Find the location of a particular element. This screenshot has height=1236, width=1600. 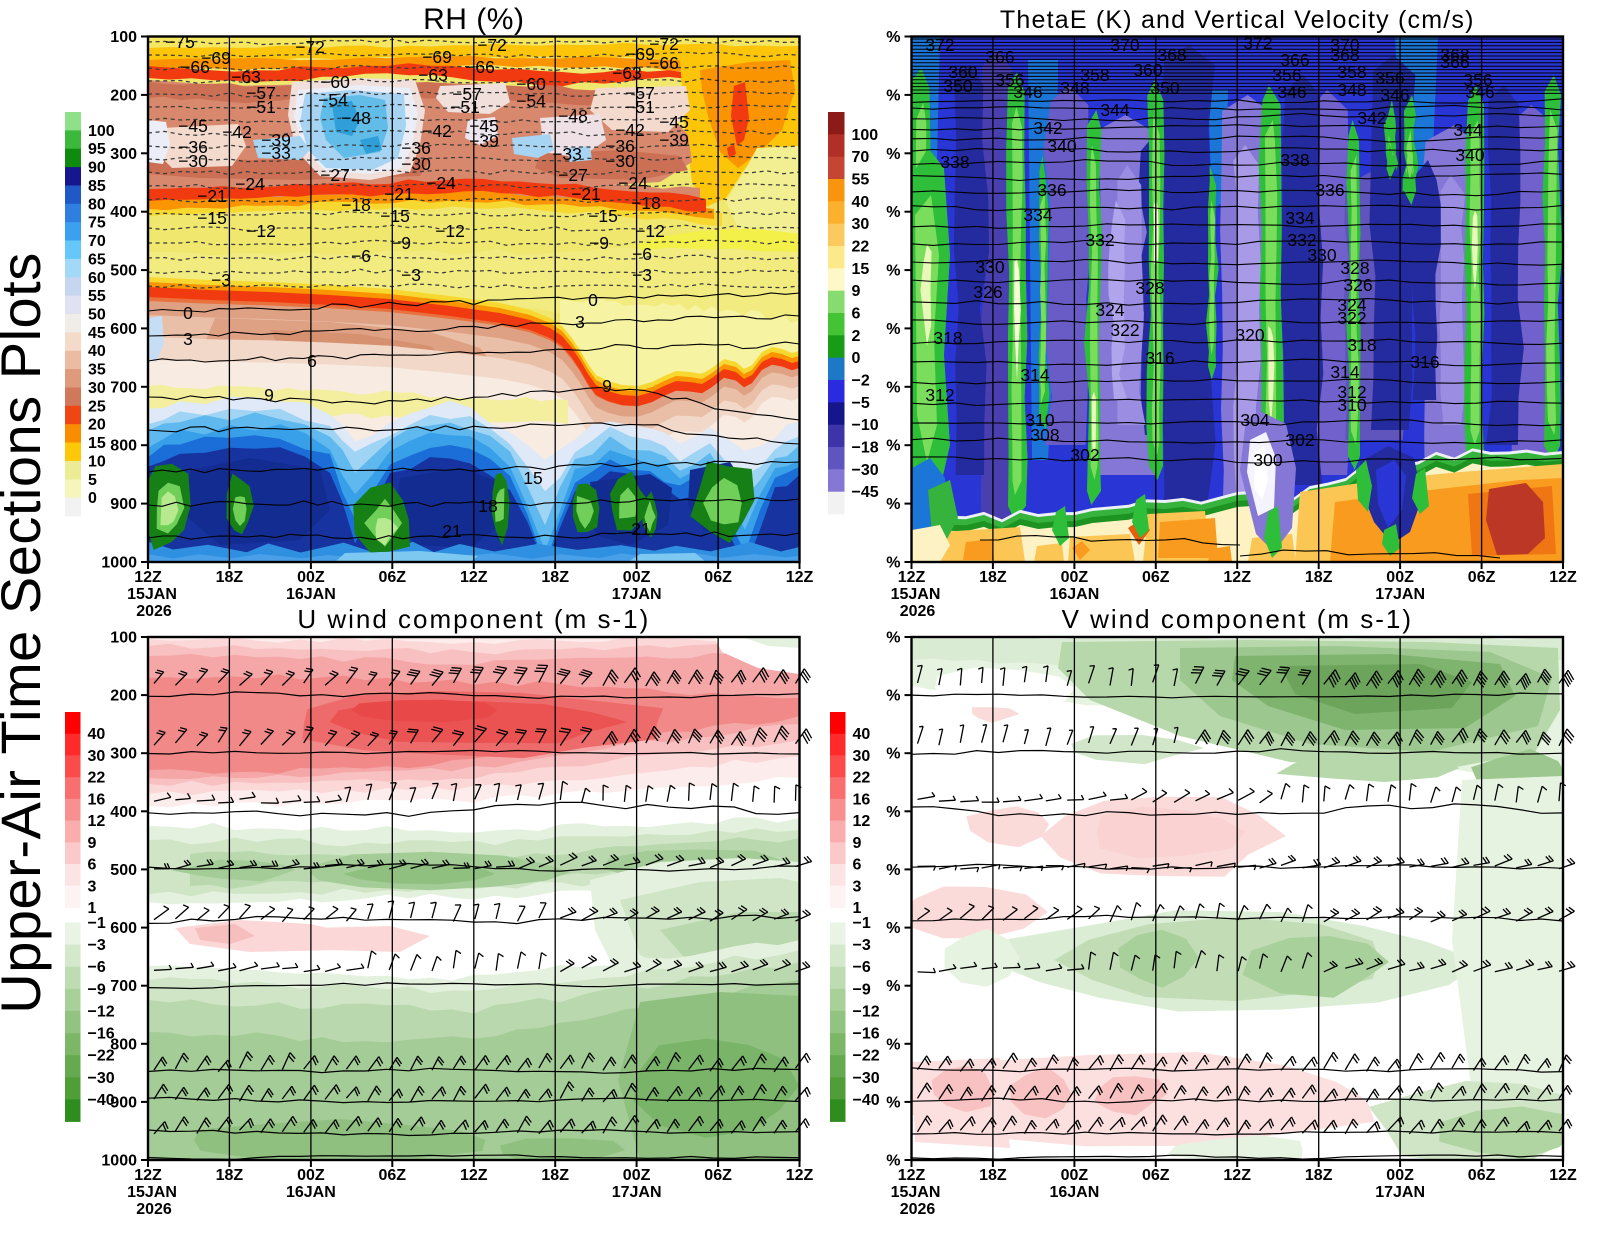

svg-text: 338 is located at coordinates (1294, 160).